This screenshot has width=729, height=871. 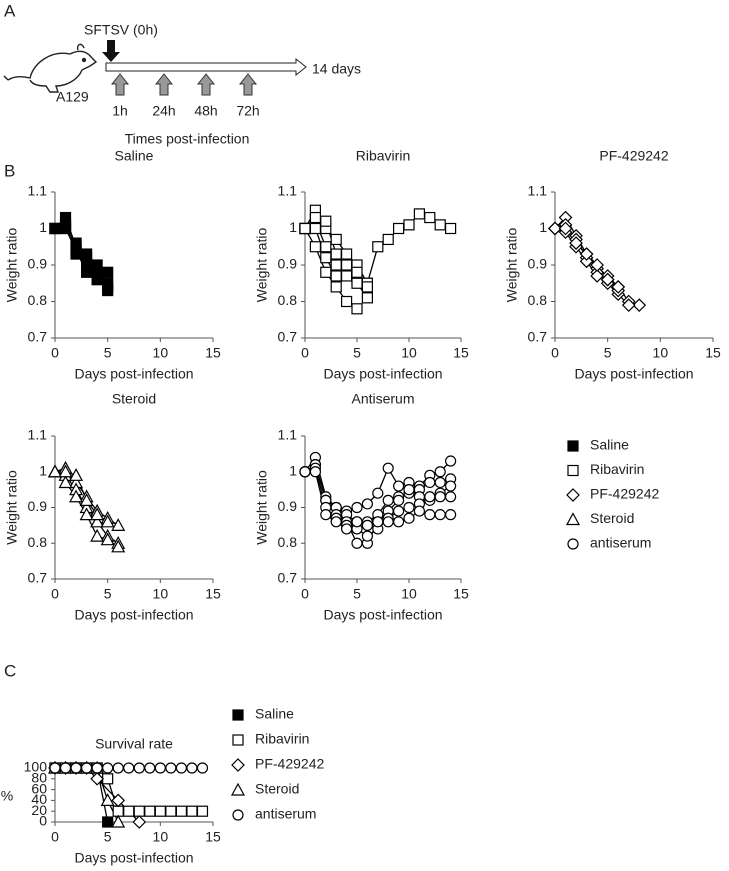 What do you see at coordinates (134, 744) in the screenshot?
I see `chart-title: Survival rate` at bounding box center [134, 744].